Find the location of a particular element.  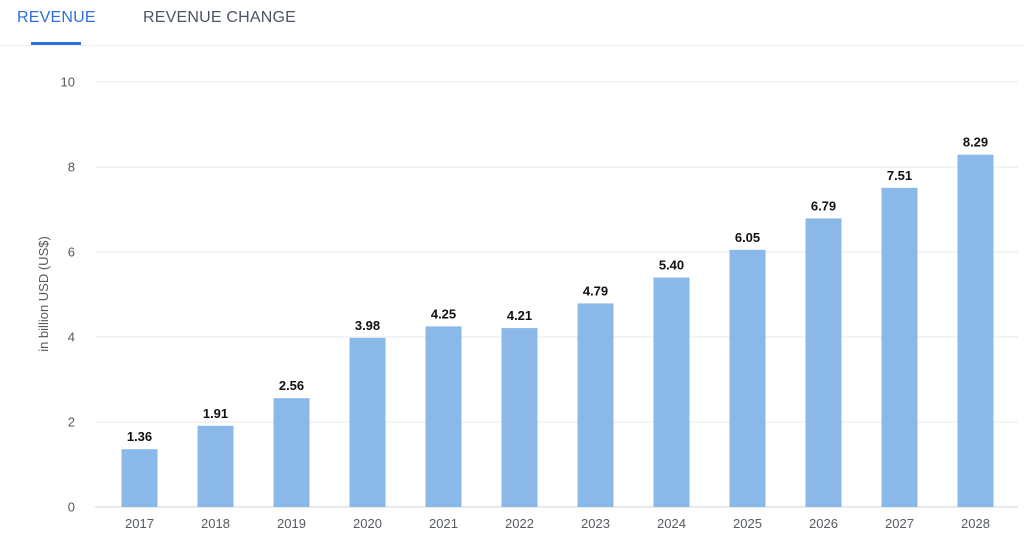

active-tab-indicator is located at coordinates (56, 43).